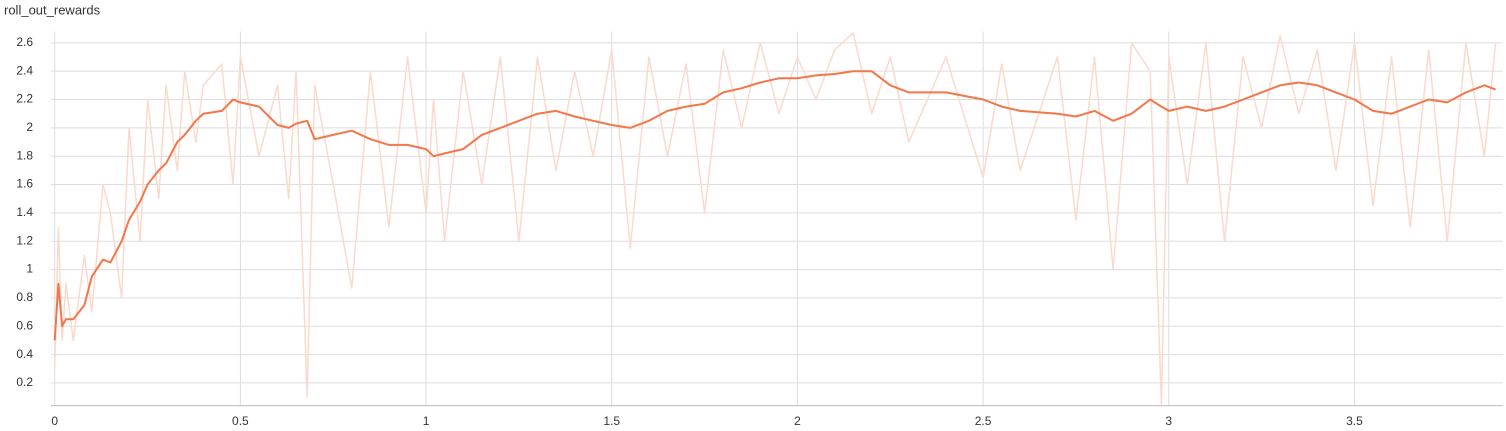 The height and width of the screenshot is (431, 1506). Describe the element at coordinates (24, 212) in the screenshot. I see `y-tick-label: 1.4` at that location.